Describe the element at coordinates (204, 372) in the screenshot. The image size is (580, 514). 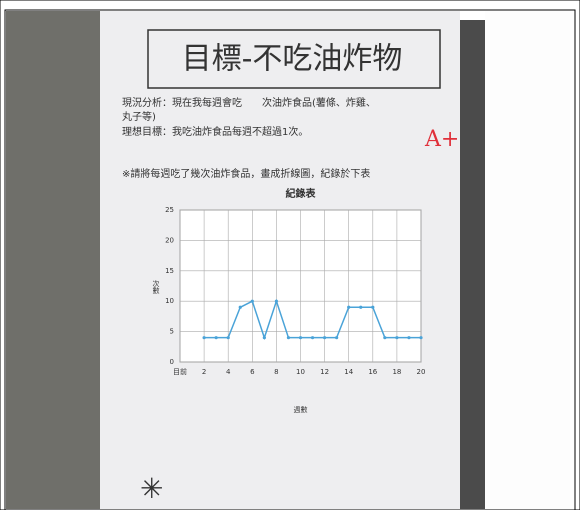
I see `x-tick-label: 2` at that location.